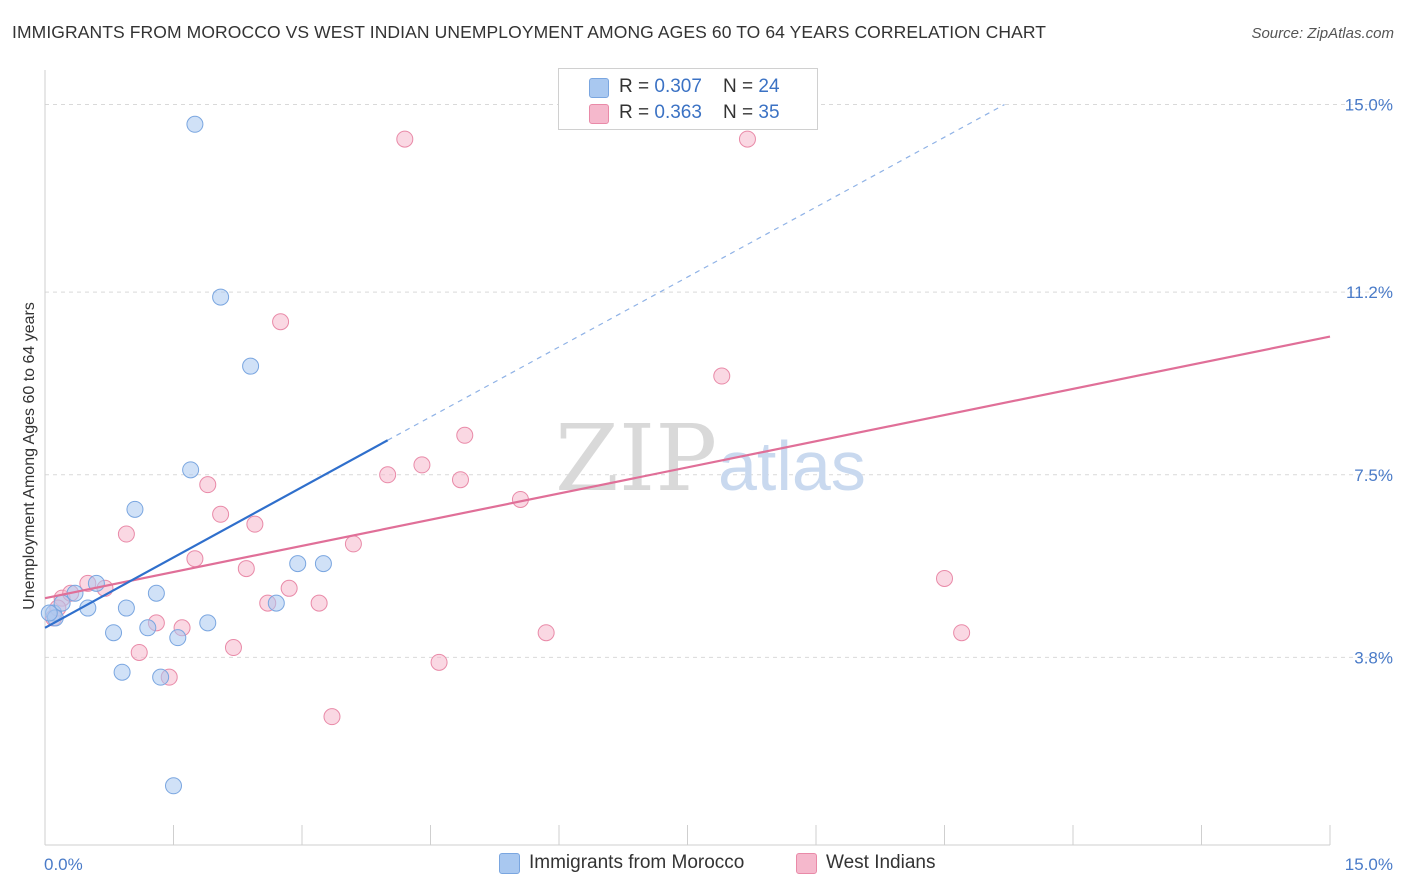 This screenshot has height=892, width=1406. What do you see at coordinates (509, 863) in the screenshot?
I see `bottom-legend-swatch-morocco` at bounding box center [509, 863].